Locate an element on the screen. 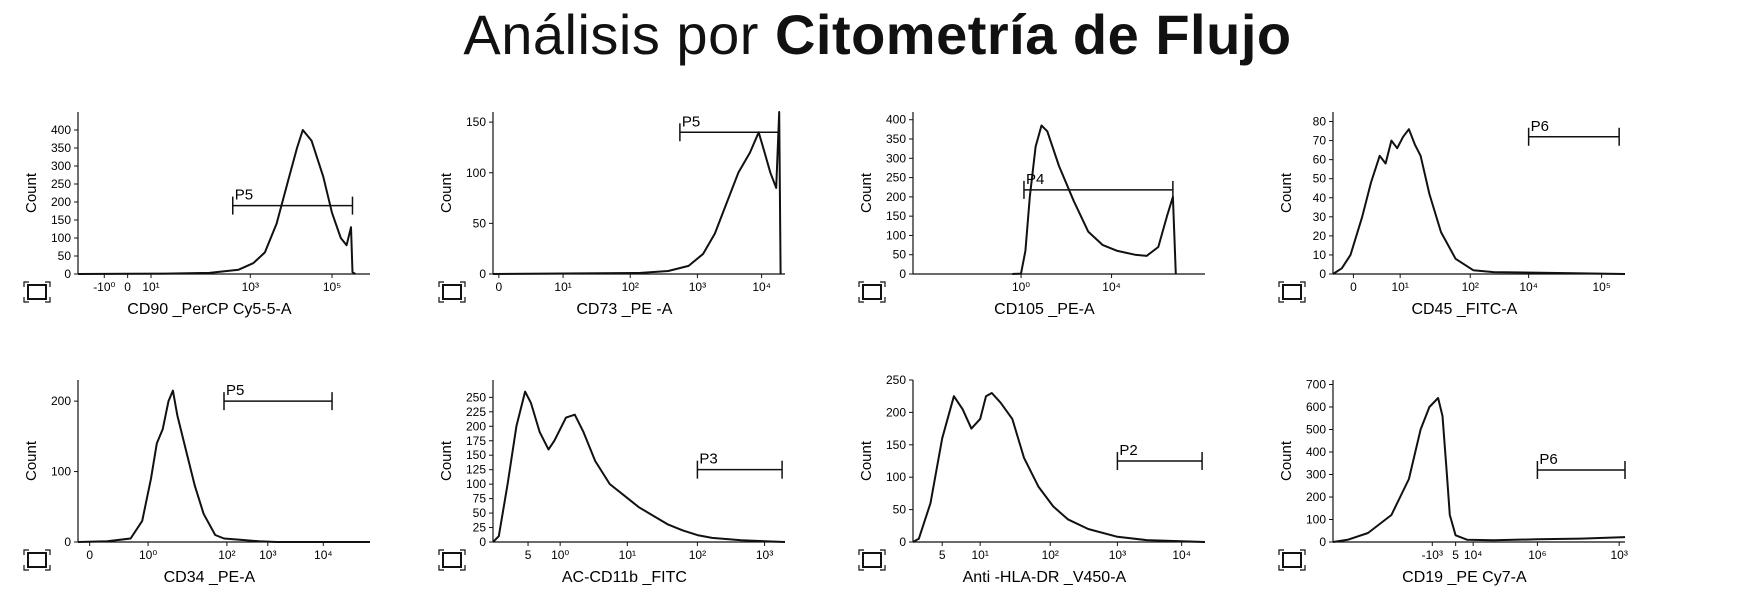 The width and height of the screenshot is (1755, 608). x-axis-label: AC-CD11b _FITC is located at coordinates (624, 577).